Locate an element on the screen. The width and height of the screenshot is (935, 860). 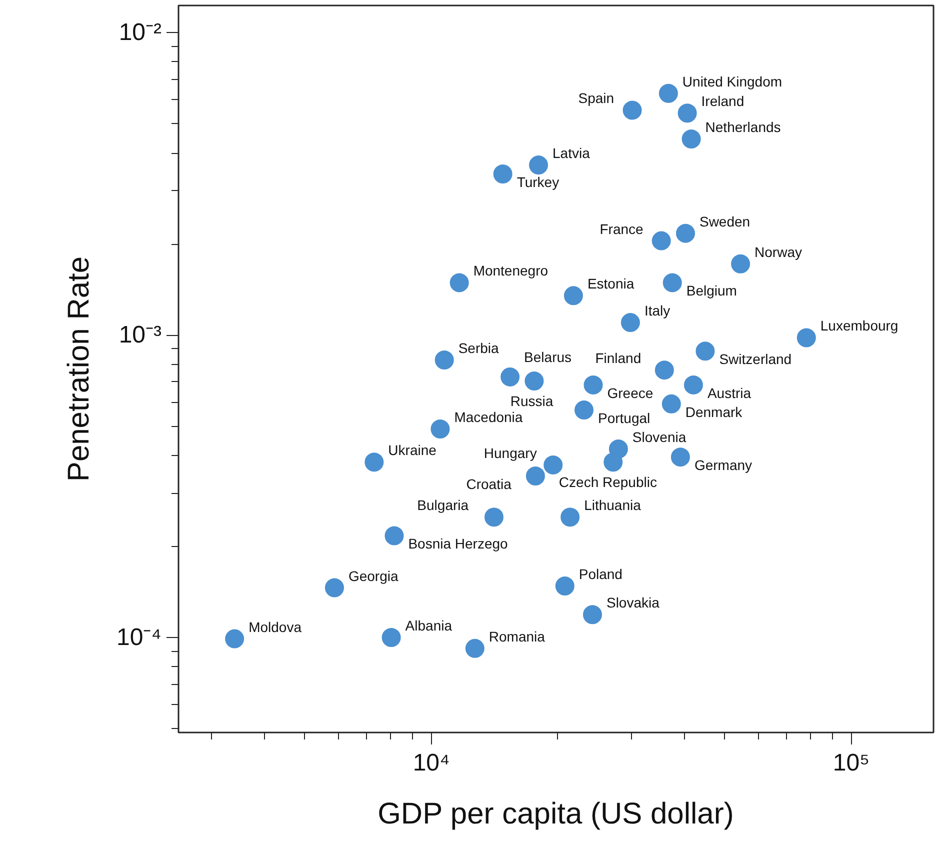
annotation: Denmark is located at coordinates (714, 412).